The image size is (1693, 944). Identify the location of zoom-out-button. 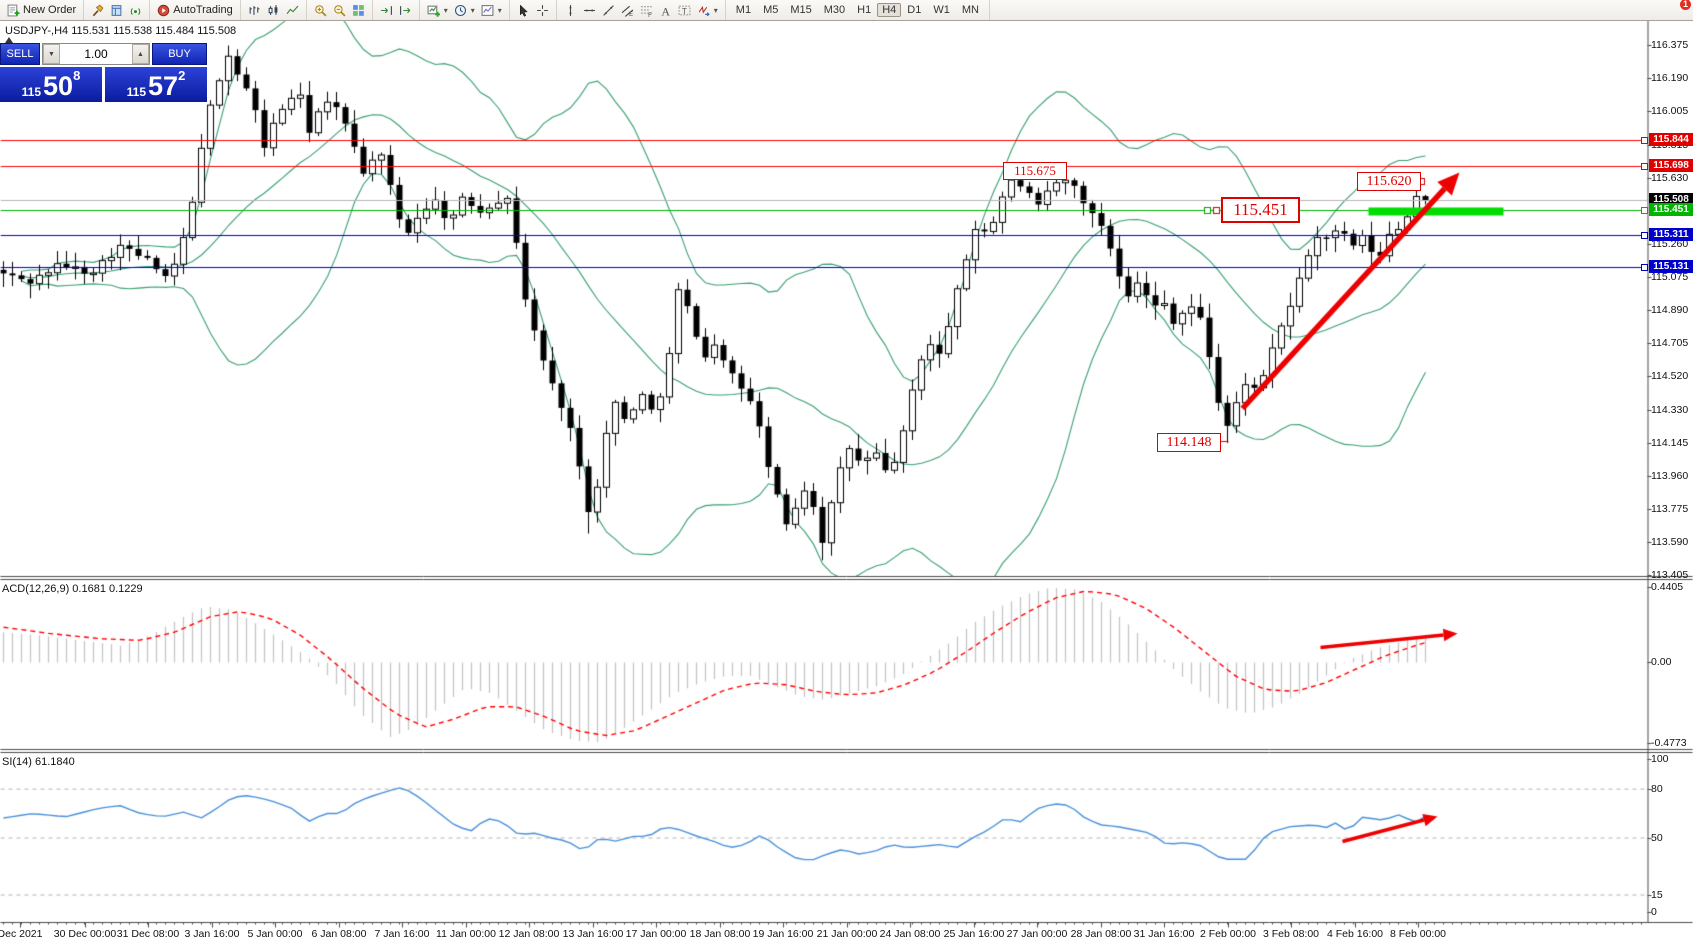
(339, 10).